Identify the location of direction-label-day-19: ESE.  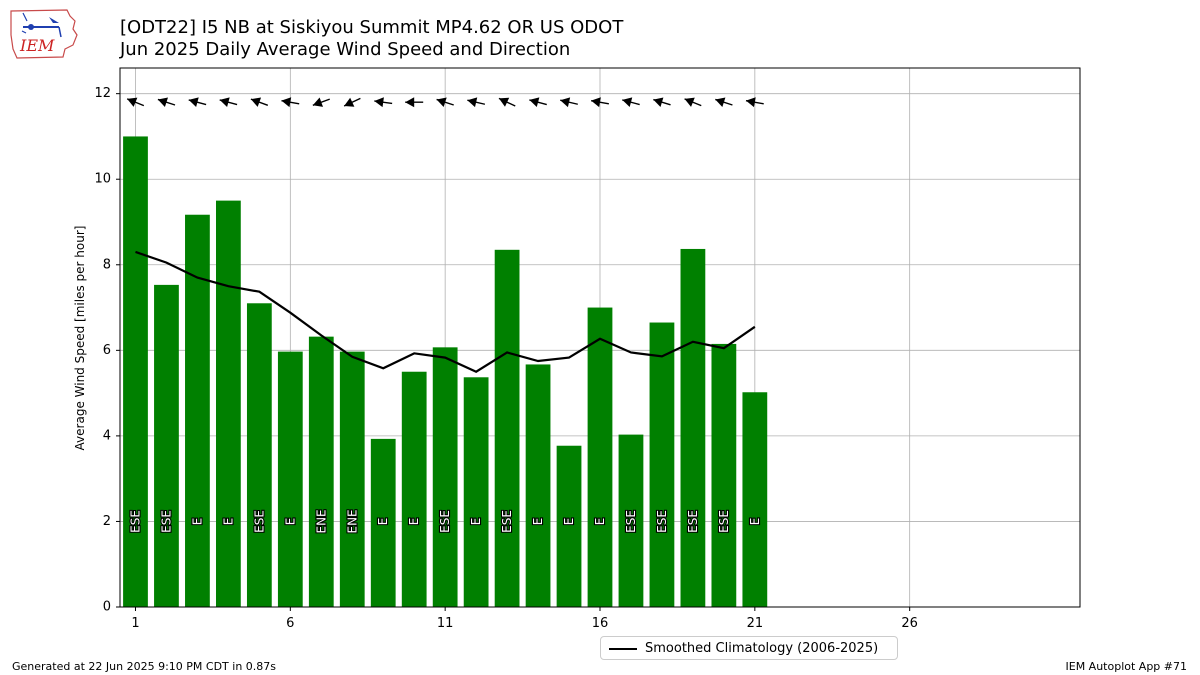
(693, 521).